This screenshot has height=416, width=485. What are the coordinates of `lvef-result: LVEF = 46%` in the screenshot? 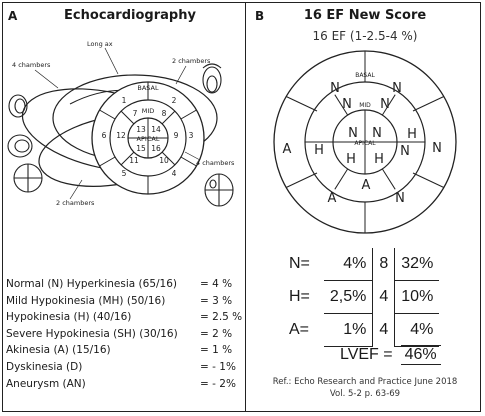 It's located at (390, 355).